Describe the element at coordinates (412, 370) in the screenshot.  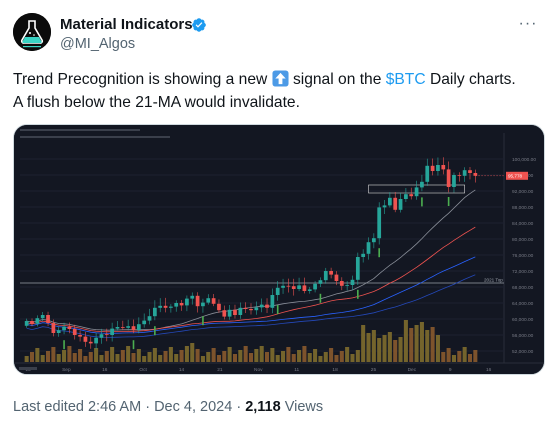
I see `x-tick-label: Dec` at that location.